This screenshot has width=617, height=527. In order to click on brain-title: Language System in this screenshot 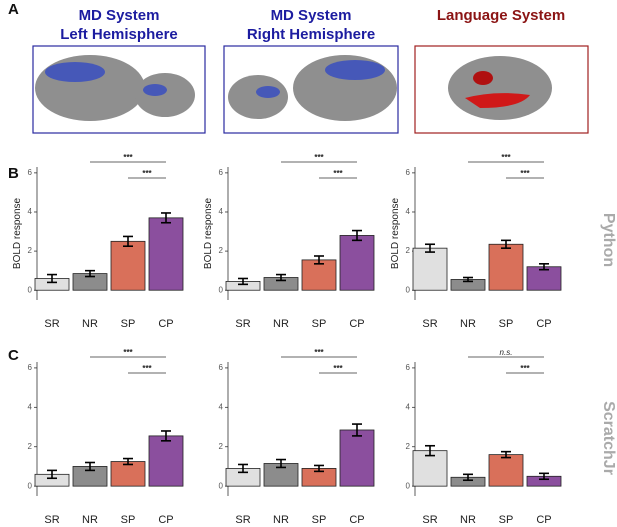, I will do `click(501, 15)`.